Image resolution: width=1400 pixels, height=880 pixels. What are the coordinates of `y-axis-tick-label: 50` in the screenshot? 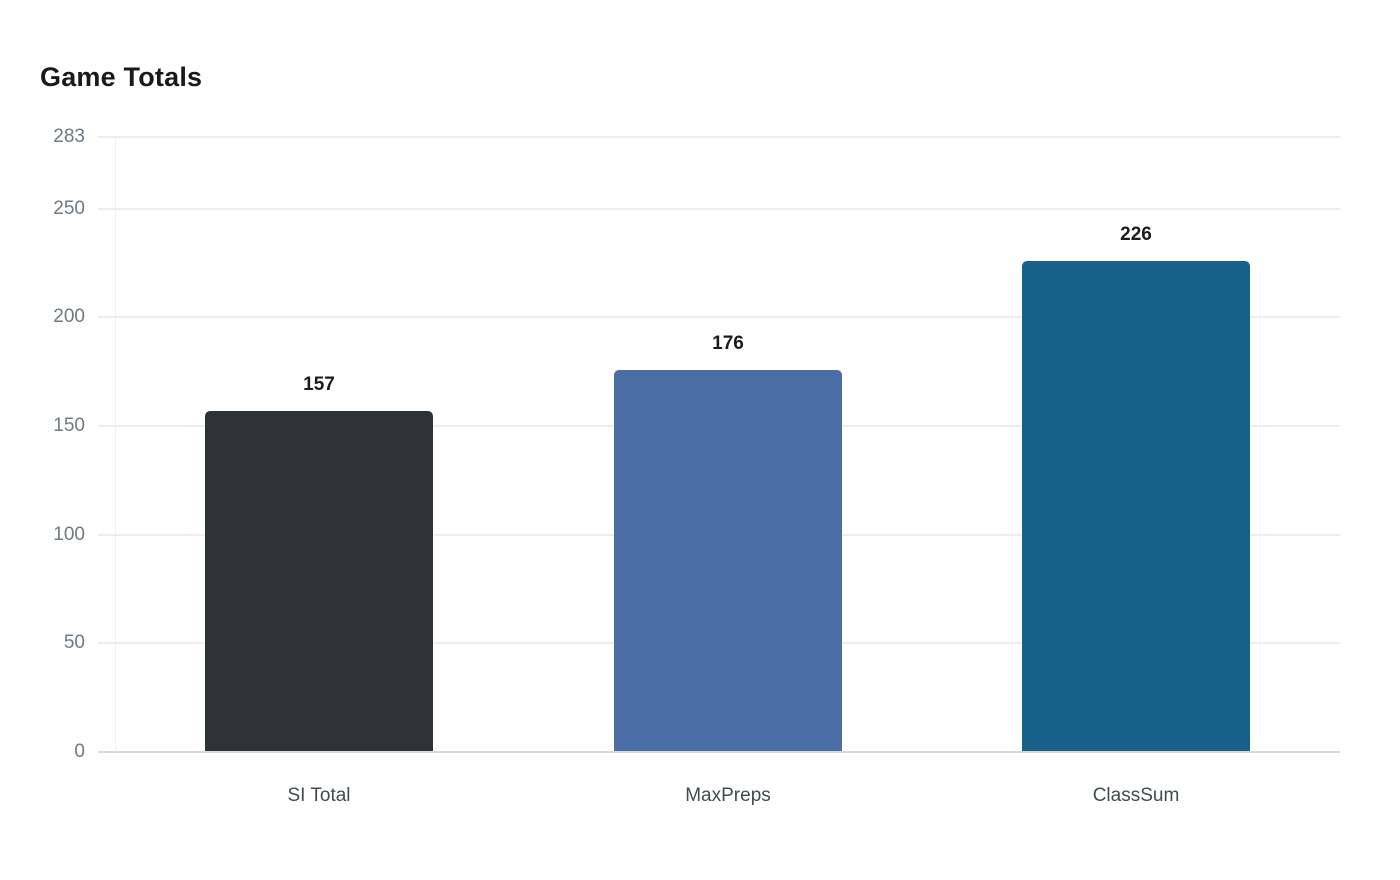 It's located at (74, 642).